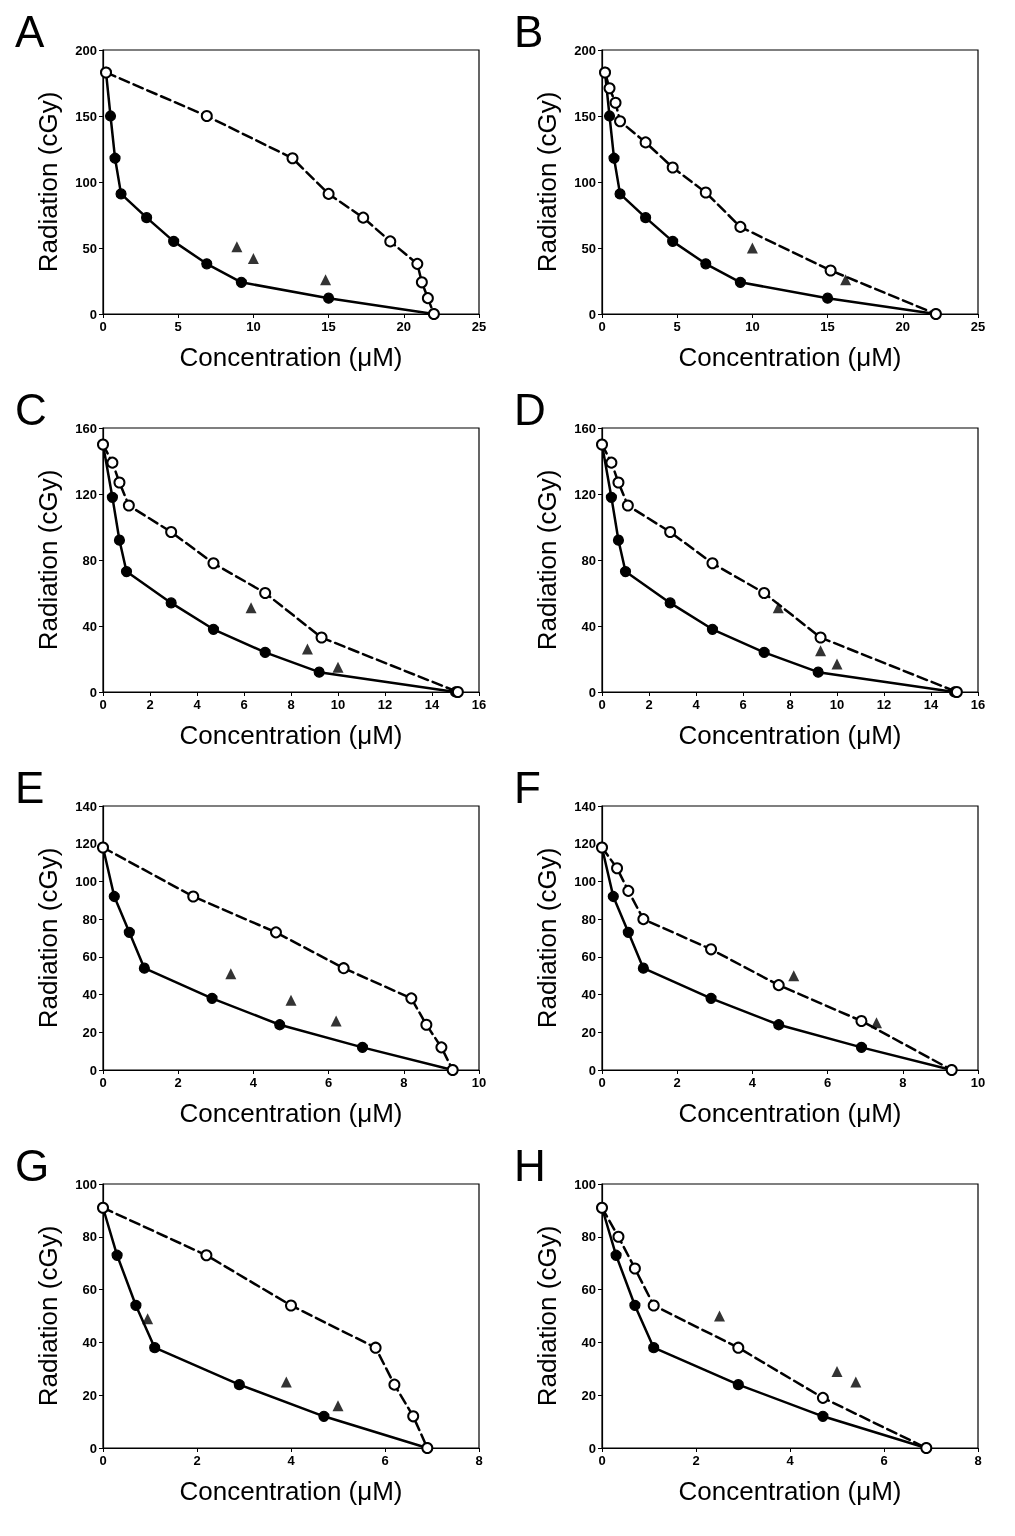 The width and height of the screenshot is (1015, 1536). I want to click on x-tick-label: 25, so click(479, 326).